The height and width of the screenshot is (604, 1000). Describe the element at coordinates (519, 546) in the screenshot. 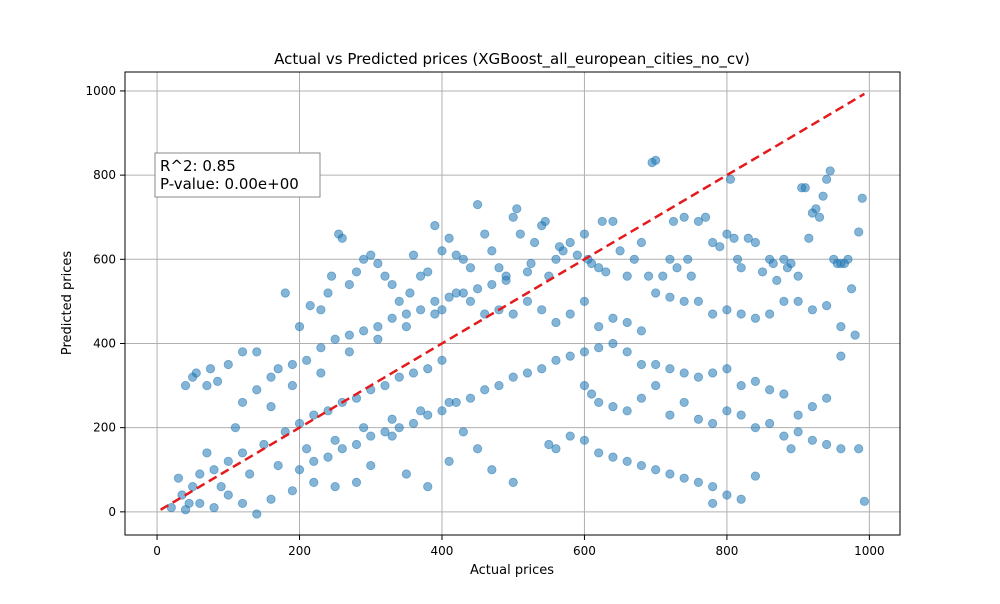

I see `x-axis-ticks: 0 200 400 600 800 1000` at that location.